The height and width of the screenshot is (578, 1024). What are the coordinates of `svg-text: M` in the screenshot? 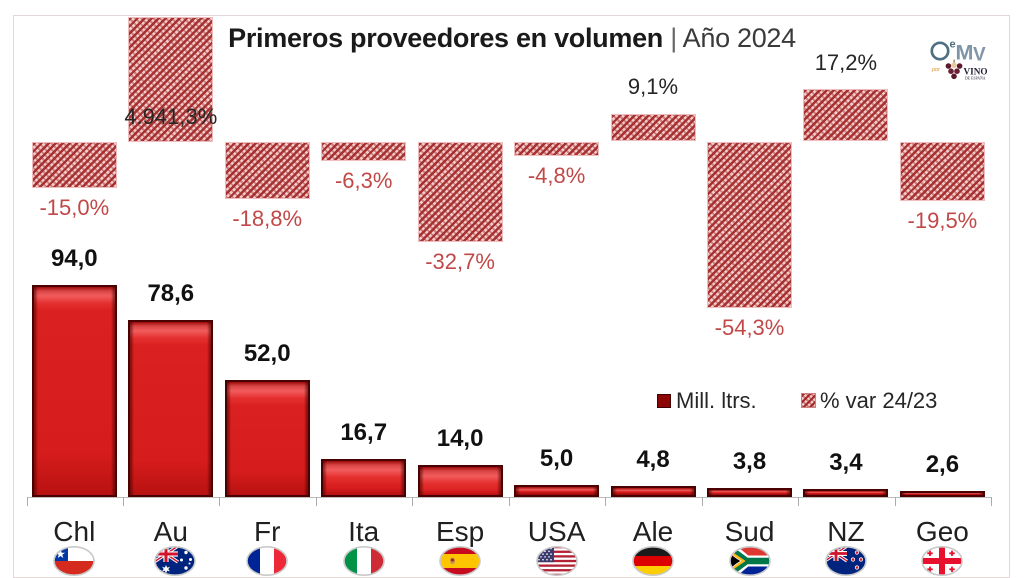 It's located at (965, 53).